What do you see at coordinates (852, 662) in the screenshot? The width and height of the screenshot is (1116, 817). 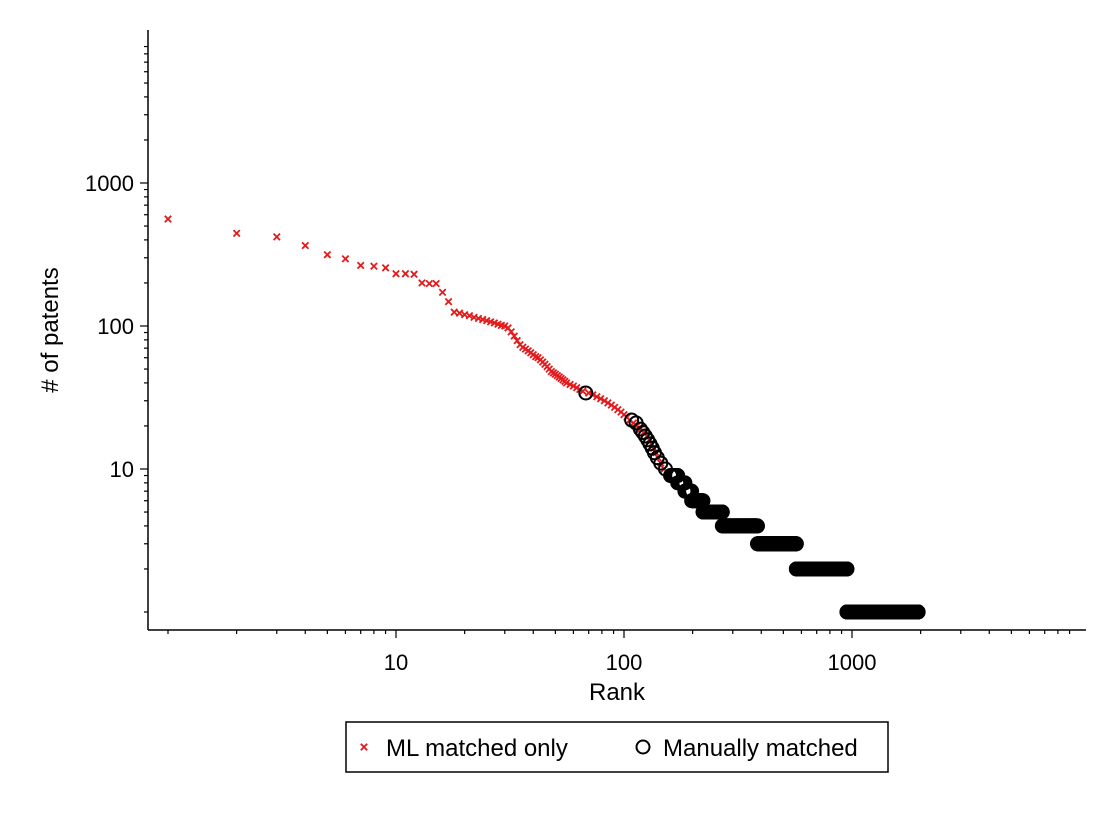 I see `x-tick-label: 1000` at bounding box center [852, 662].